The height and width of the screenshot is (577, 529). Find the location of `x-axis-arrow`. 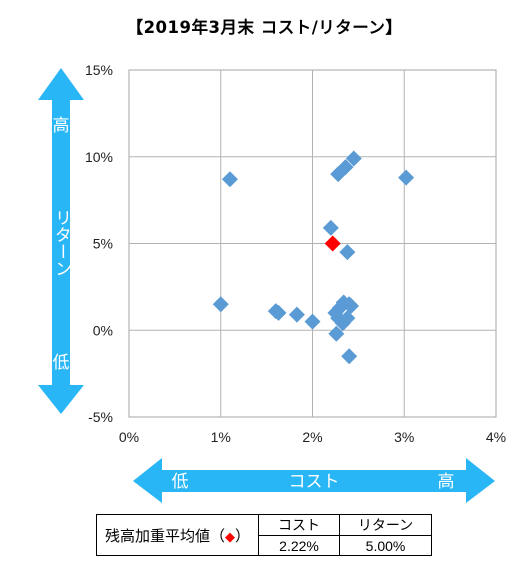

x-axis-arrow is located at coordinates (314, 480).